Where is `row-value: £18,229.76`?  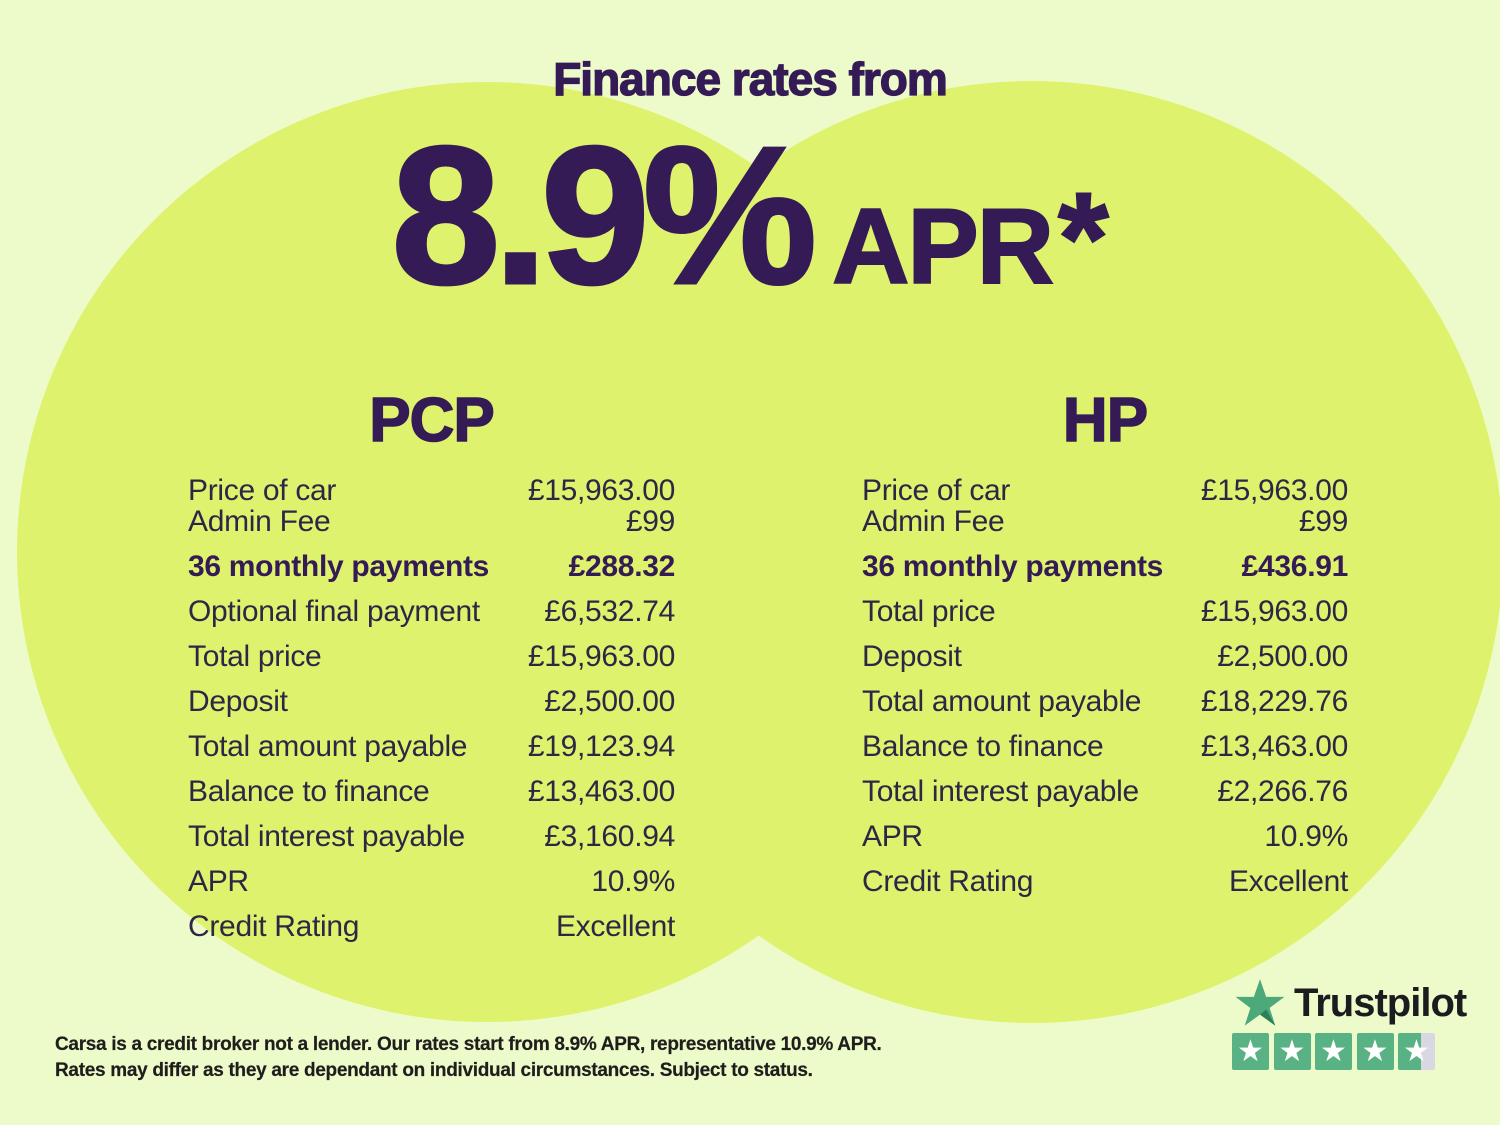
row-value: £18,229.76 is located at coordinates (1274, 701).